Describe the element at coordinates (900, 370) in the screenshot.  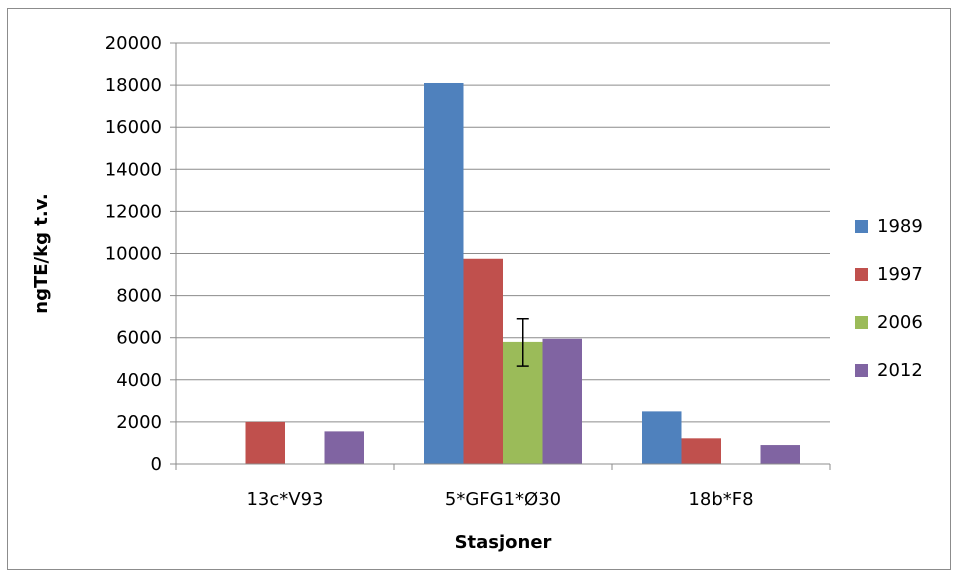
I see `legend-label: 2012` at that location.